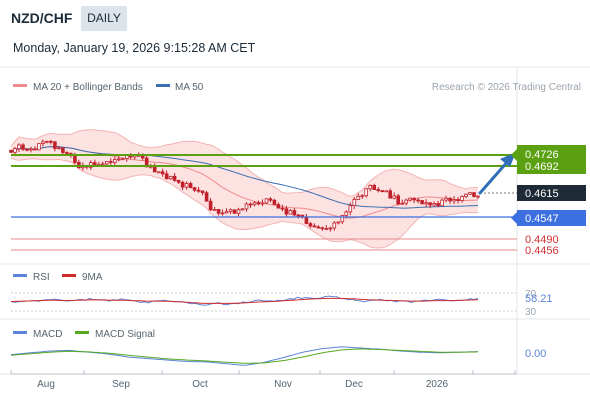  What do you see at coordinates (263, 380) in the screenshot?
I see `x-axis: Aug Sep Oct Nov Dec 2026` at bounding box center [263, 380].